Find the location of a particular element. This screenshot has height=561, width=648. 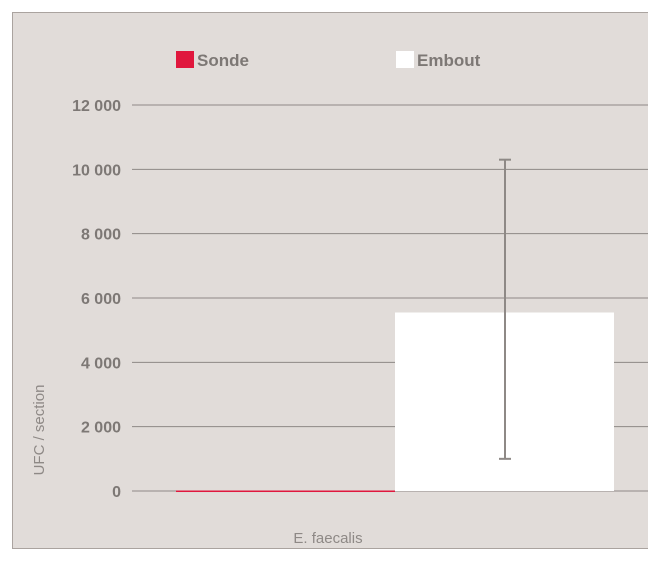

y-tick-label-4000: 4 000 is located at coordinates (101, 363).